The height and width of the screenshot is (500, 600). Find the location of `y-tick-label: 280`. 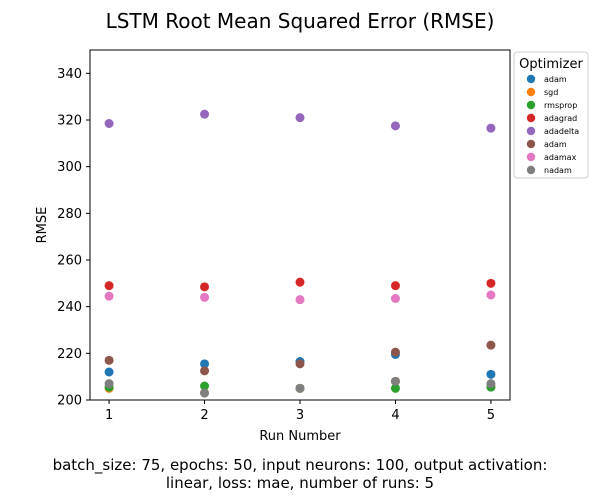

y-tick-label: 280 is located at coordinates (69, 214).